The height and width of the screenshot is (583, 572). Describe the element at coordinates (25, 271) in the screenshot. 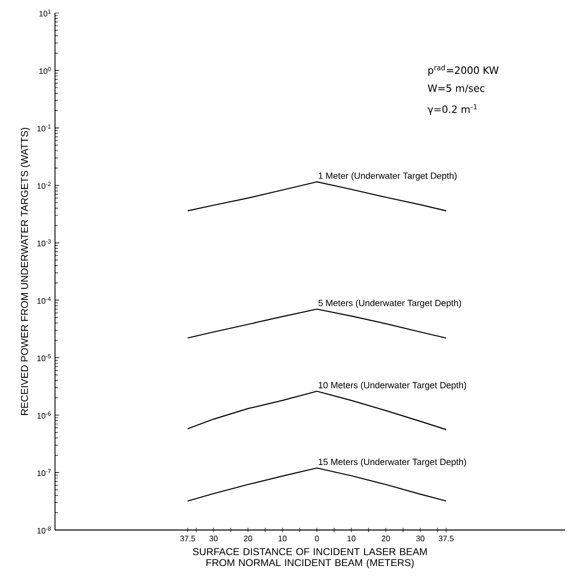

I see `y-axis-title: RECEIVED POWER FROM UNDERWATER TARGETS (WATTS)` at that location.